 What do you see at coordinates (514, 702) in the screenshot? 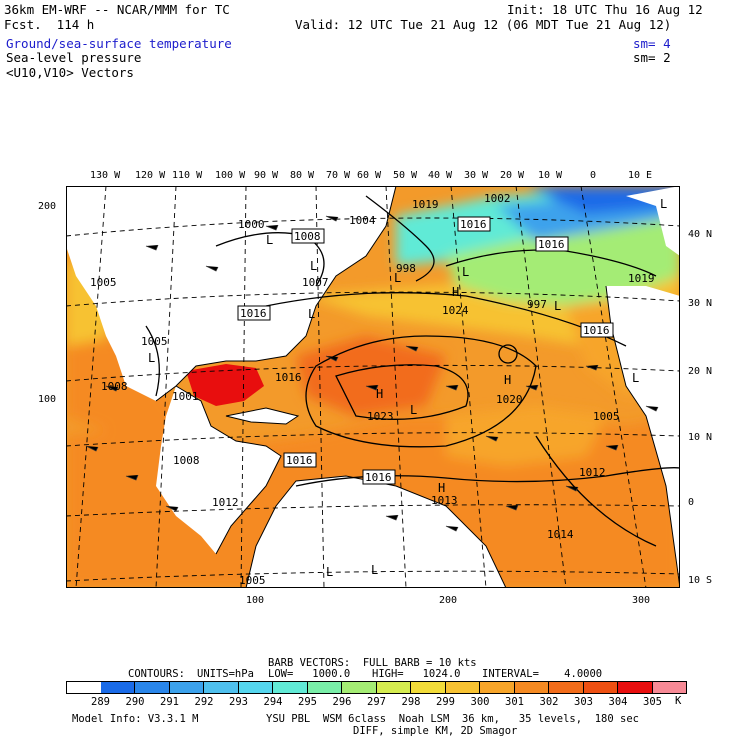
I see `colorbar-value-label: 301` at bounding box center [514, 702].